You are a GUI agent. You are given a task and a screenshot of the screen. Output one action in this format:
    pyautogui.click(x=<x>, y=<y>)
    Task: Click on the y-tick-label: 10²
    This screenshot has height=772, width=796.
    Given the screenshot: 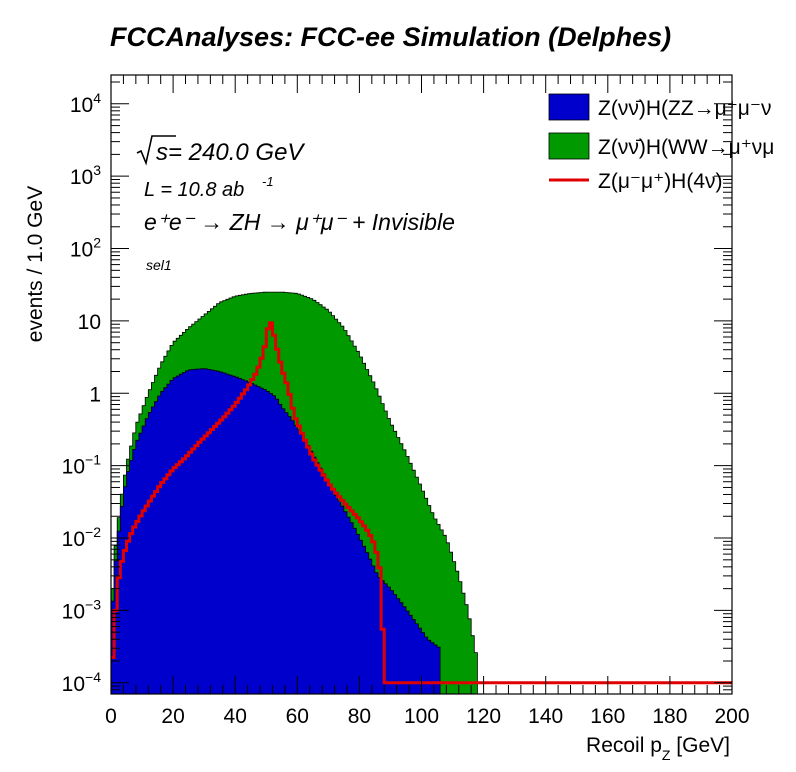 What is the action you would take?
    pyautogui.click(x=85, y=248)
    